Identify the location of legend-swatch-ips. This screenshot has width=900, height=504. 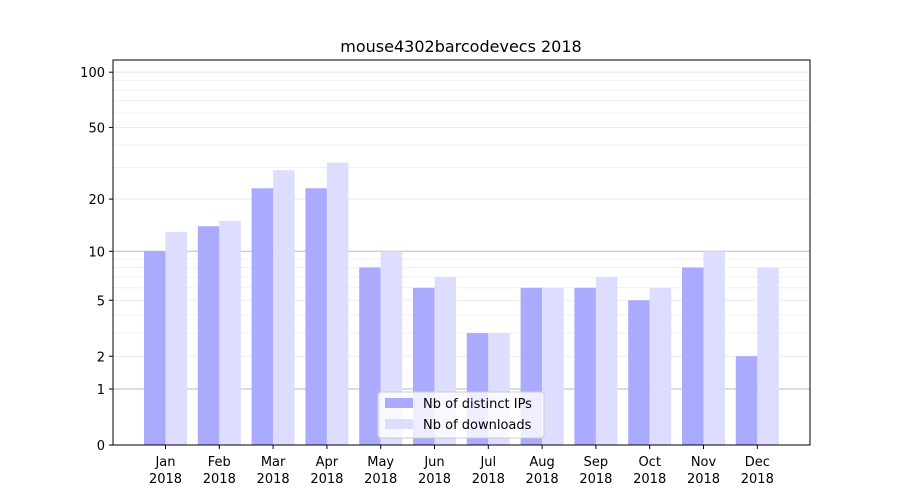
(399, 403).